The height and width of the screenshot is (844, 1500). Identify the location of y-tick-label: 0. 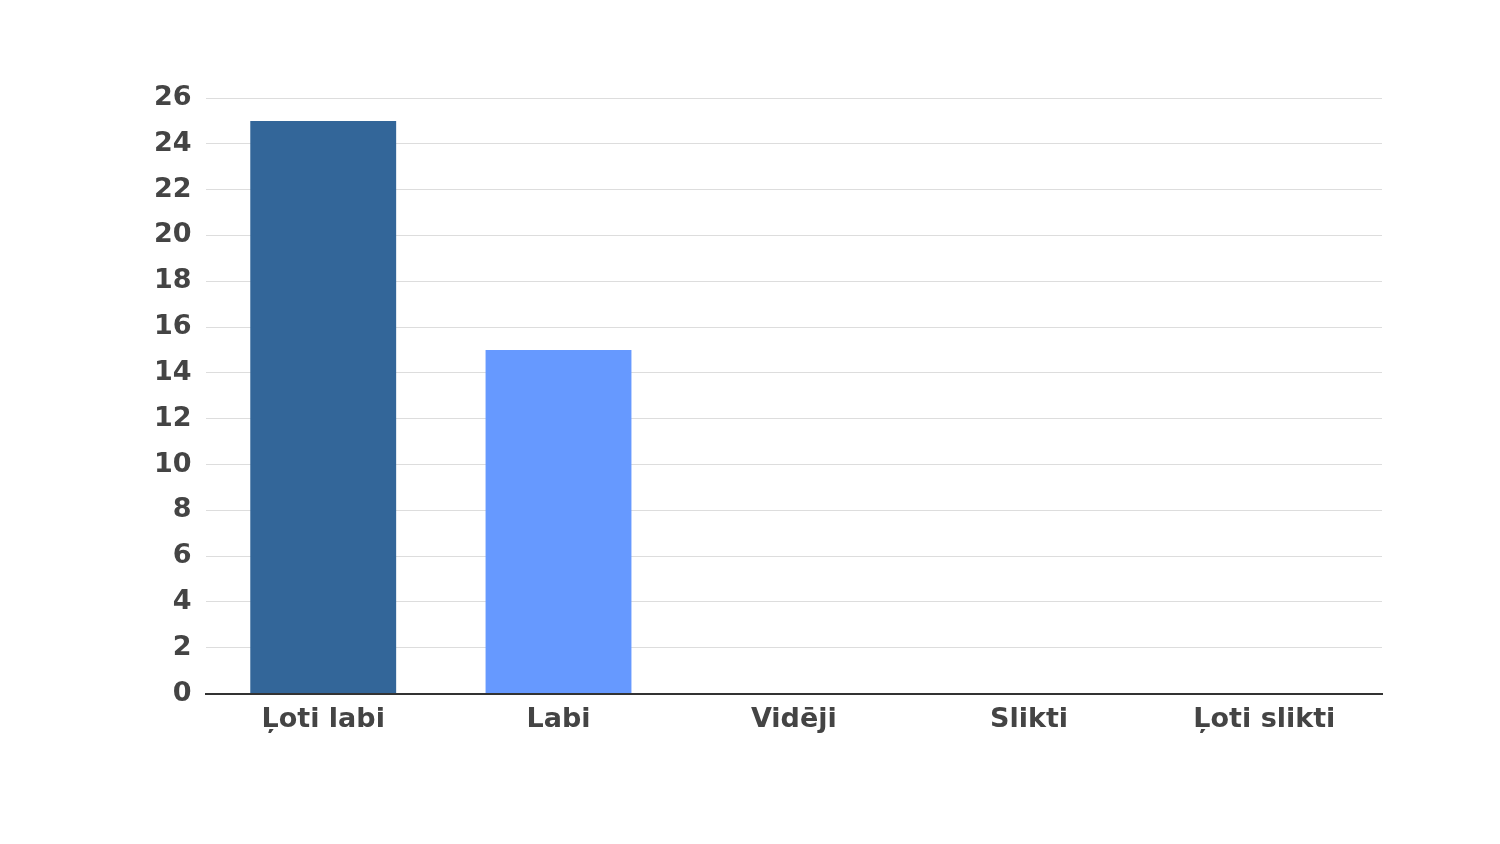
(182, 691).